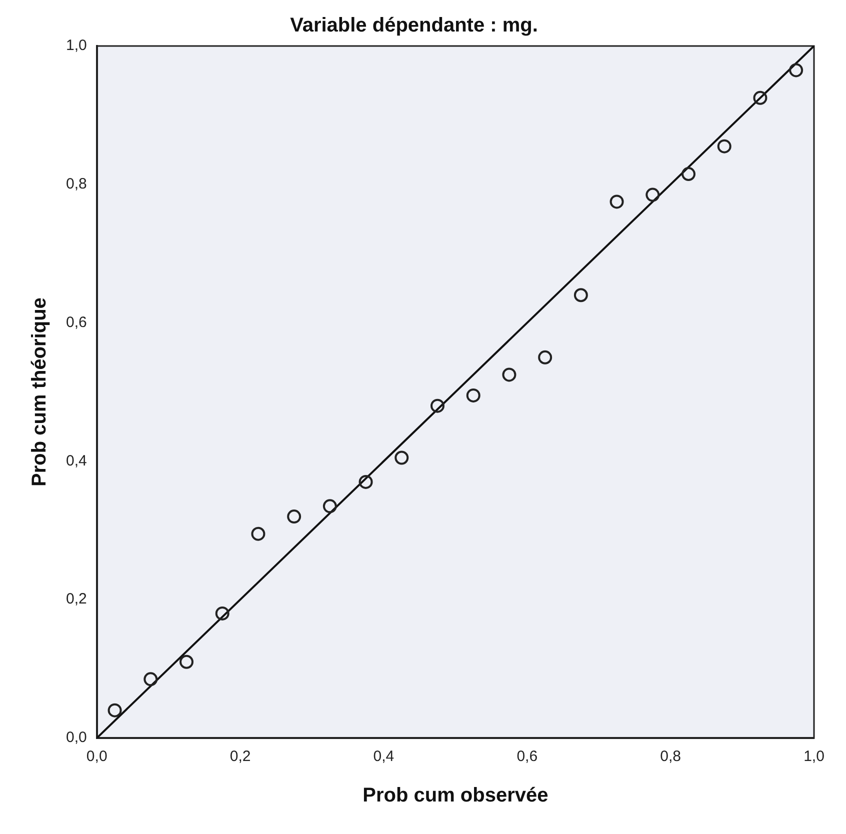 Image resolution: width=846 pixels, height=834 pixels. What do you see at coordinates (76, 45) in the screenshot?
I see `y-tick-label: 1,0` at bounding box center [76, 45].